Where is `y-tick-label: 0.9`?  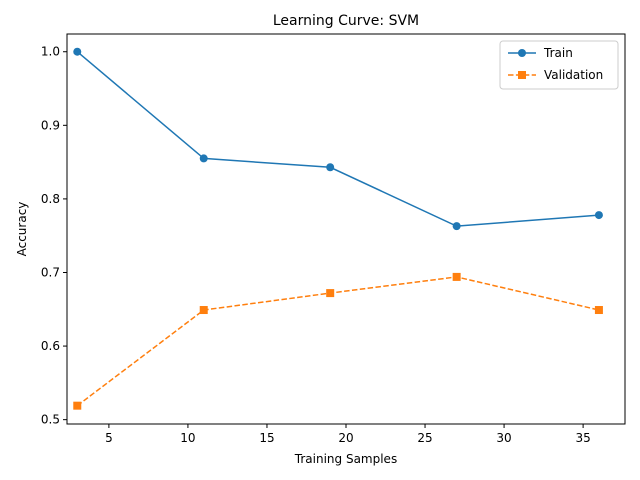
y-tick-label: 0.9 is located at coordinates (50, 125).